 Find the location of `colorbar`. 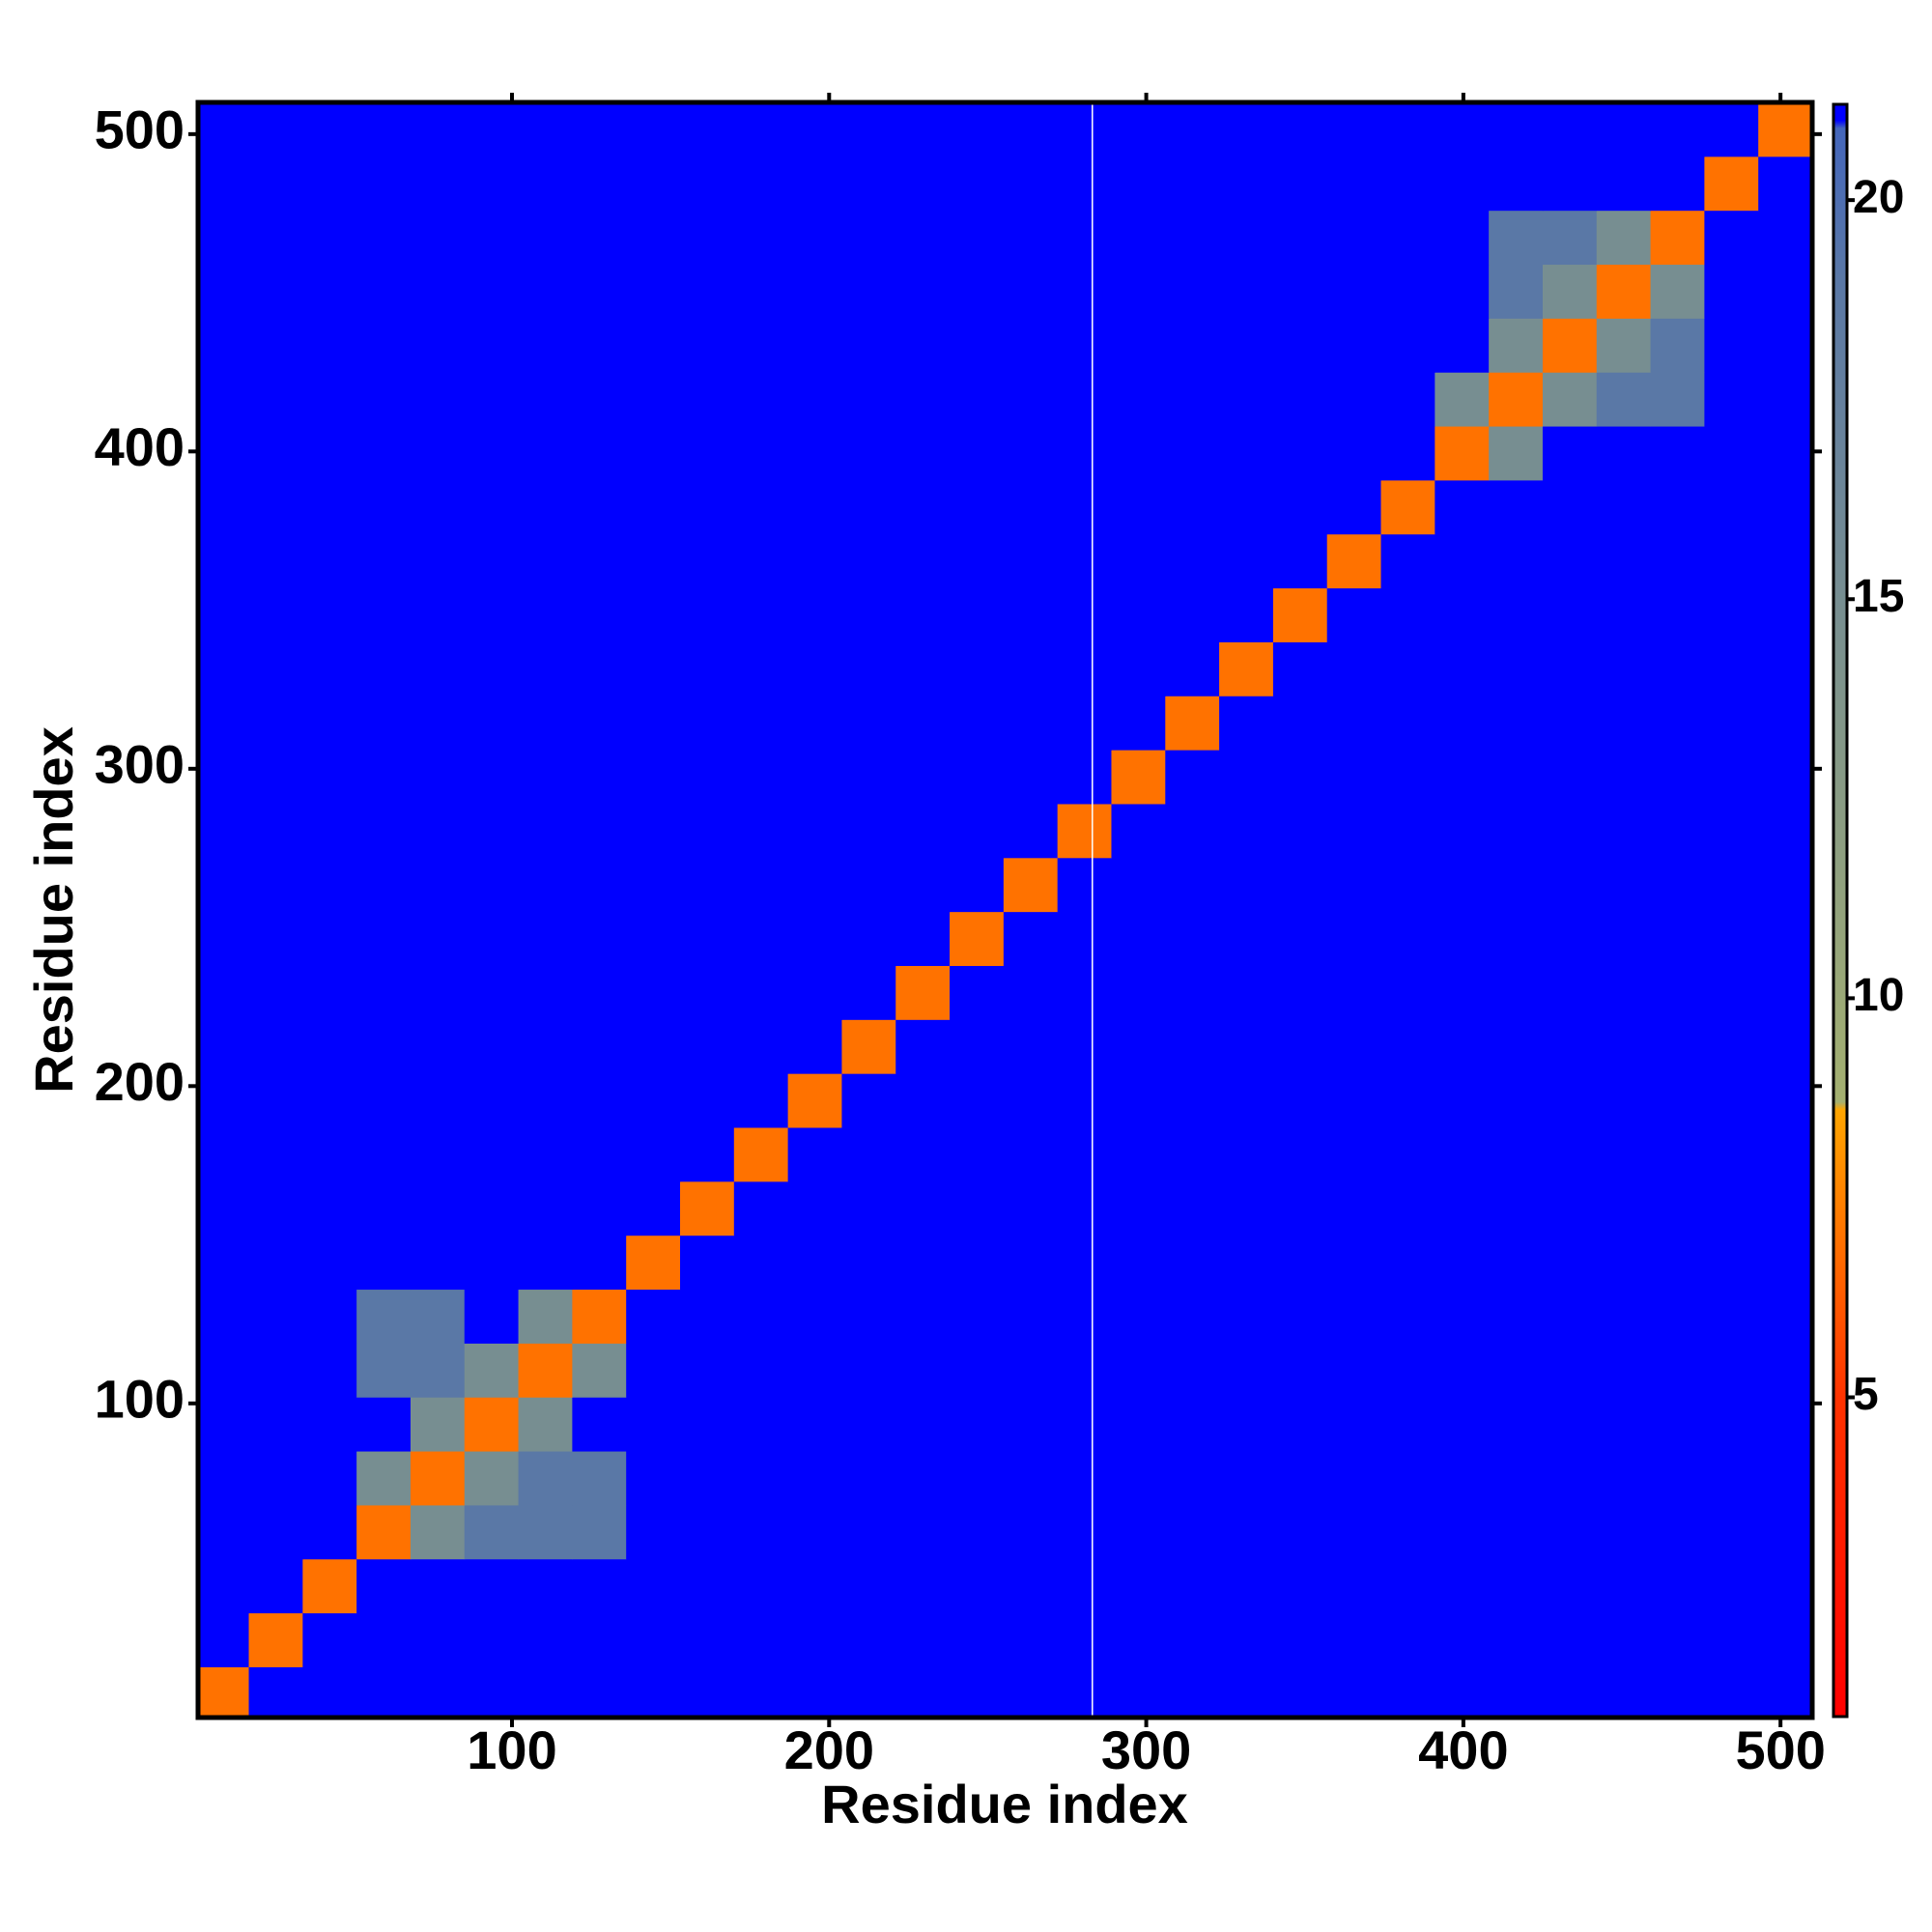

colorbar is located at coordinates (1840, 910).